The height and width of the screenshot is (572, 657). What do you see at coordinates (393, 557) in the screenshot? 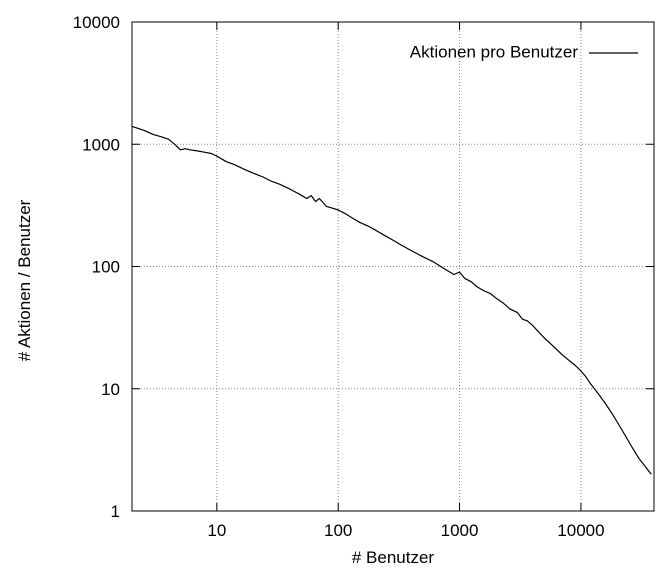
I see `x-axis-title: # Benutzer` at bounding box center [393, 557].